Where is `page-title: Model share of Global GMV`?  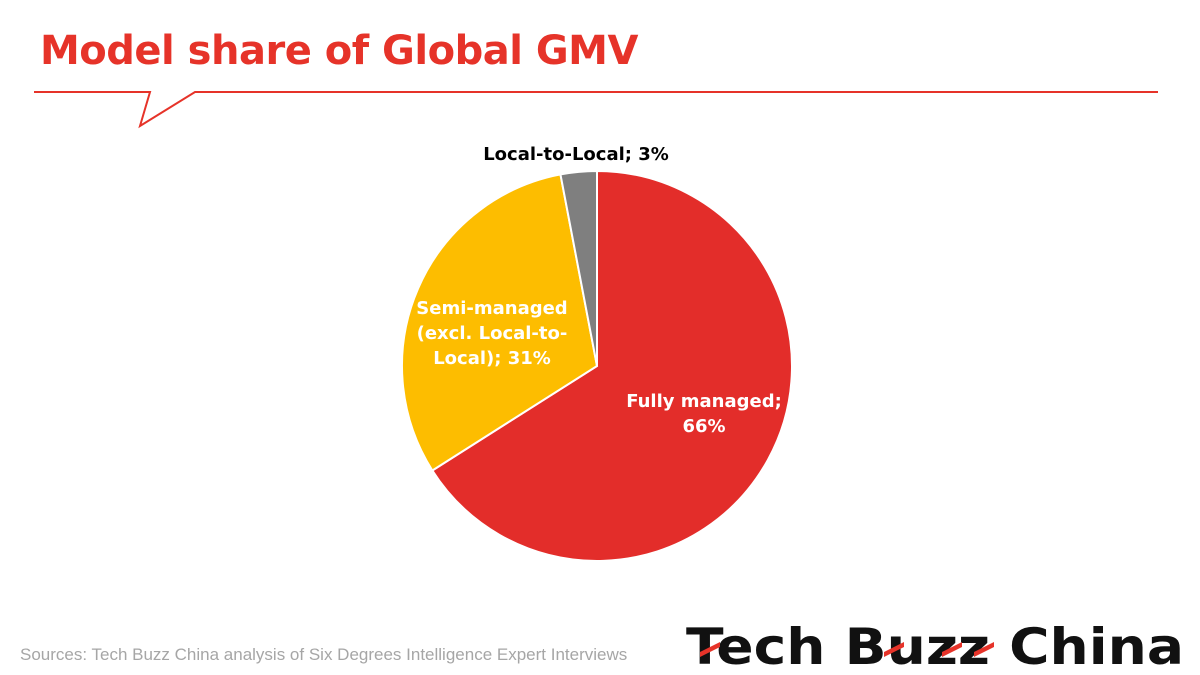
page-title: Model share of Global GMV is located at coordinates (339, 51).